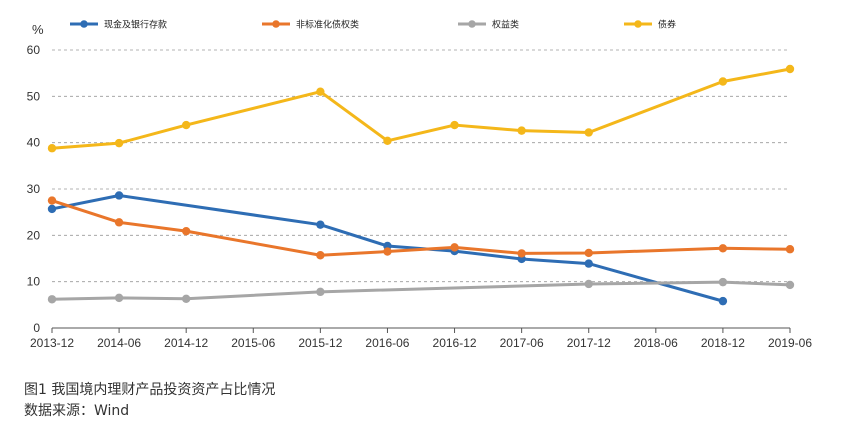  What do you see at coordinates (38, 29) in the screenshot?
I see `y-axis-unit: %` at bounding box center [38, 29].